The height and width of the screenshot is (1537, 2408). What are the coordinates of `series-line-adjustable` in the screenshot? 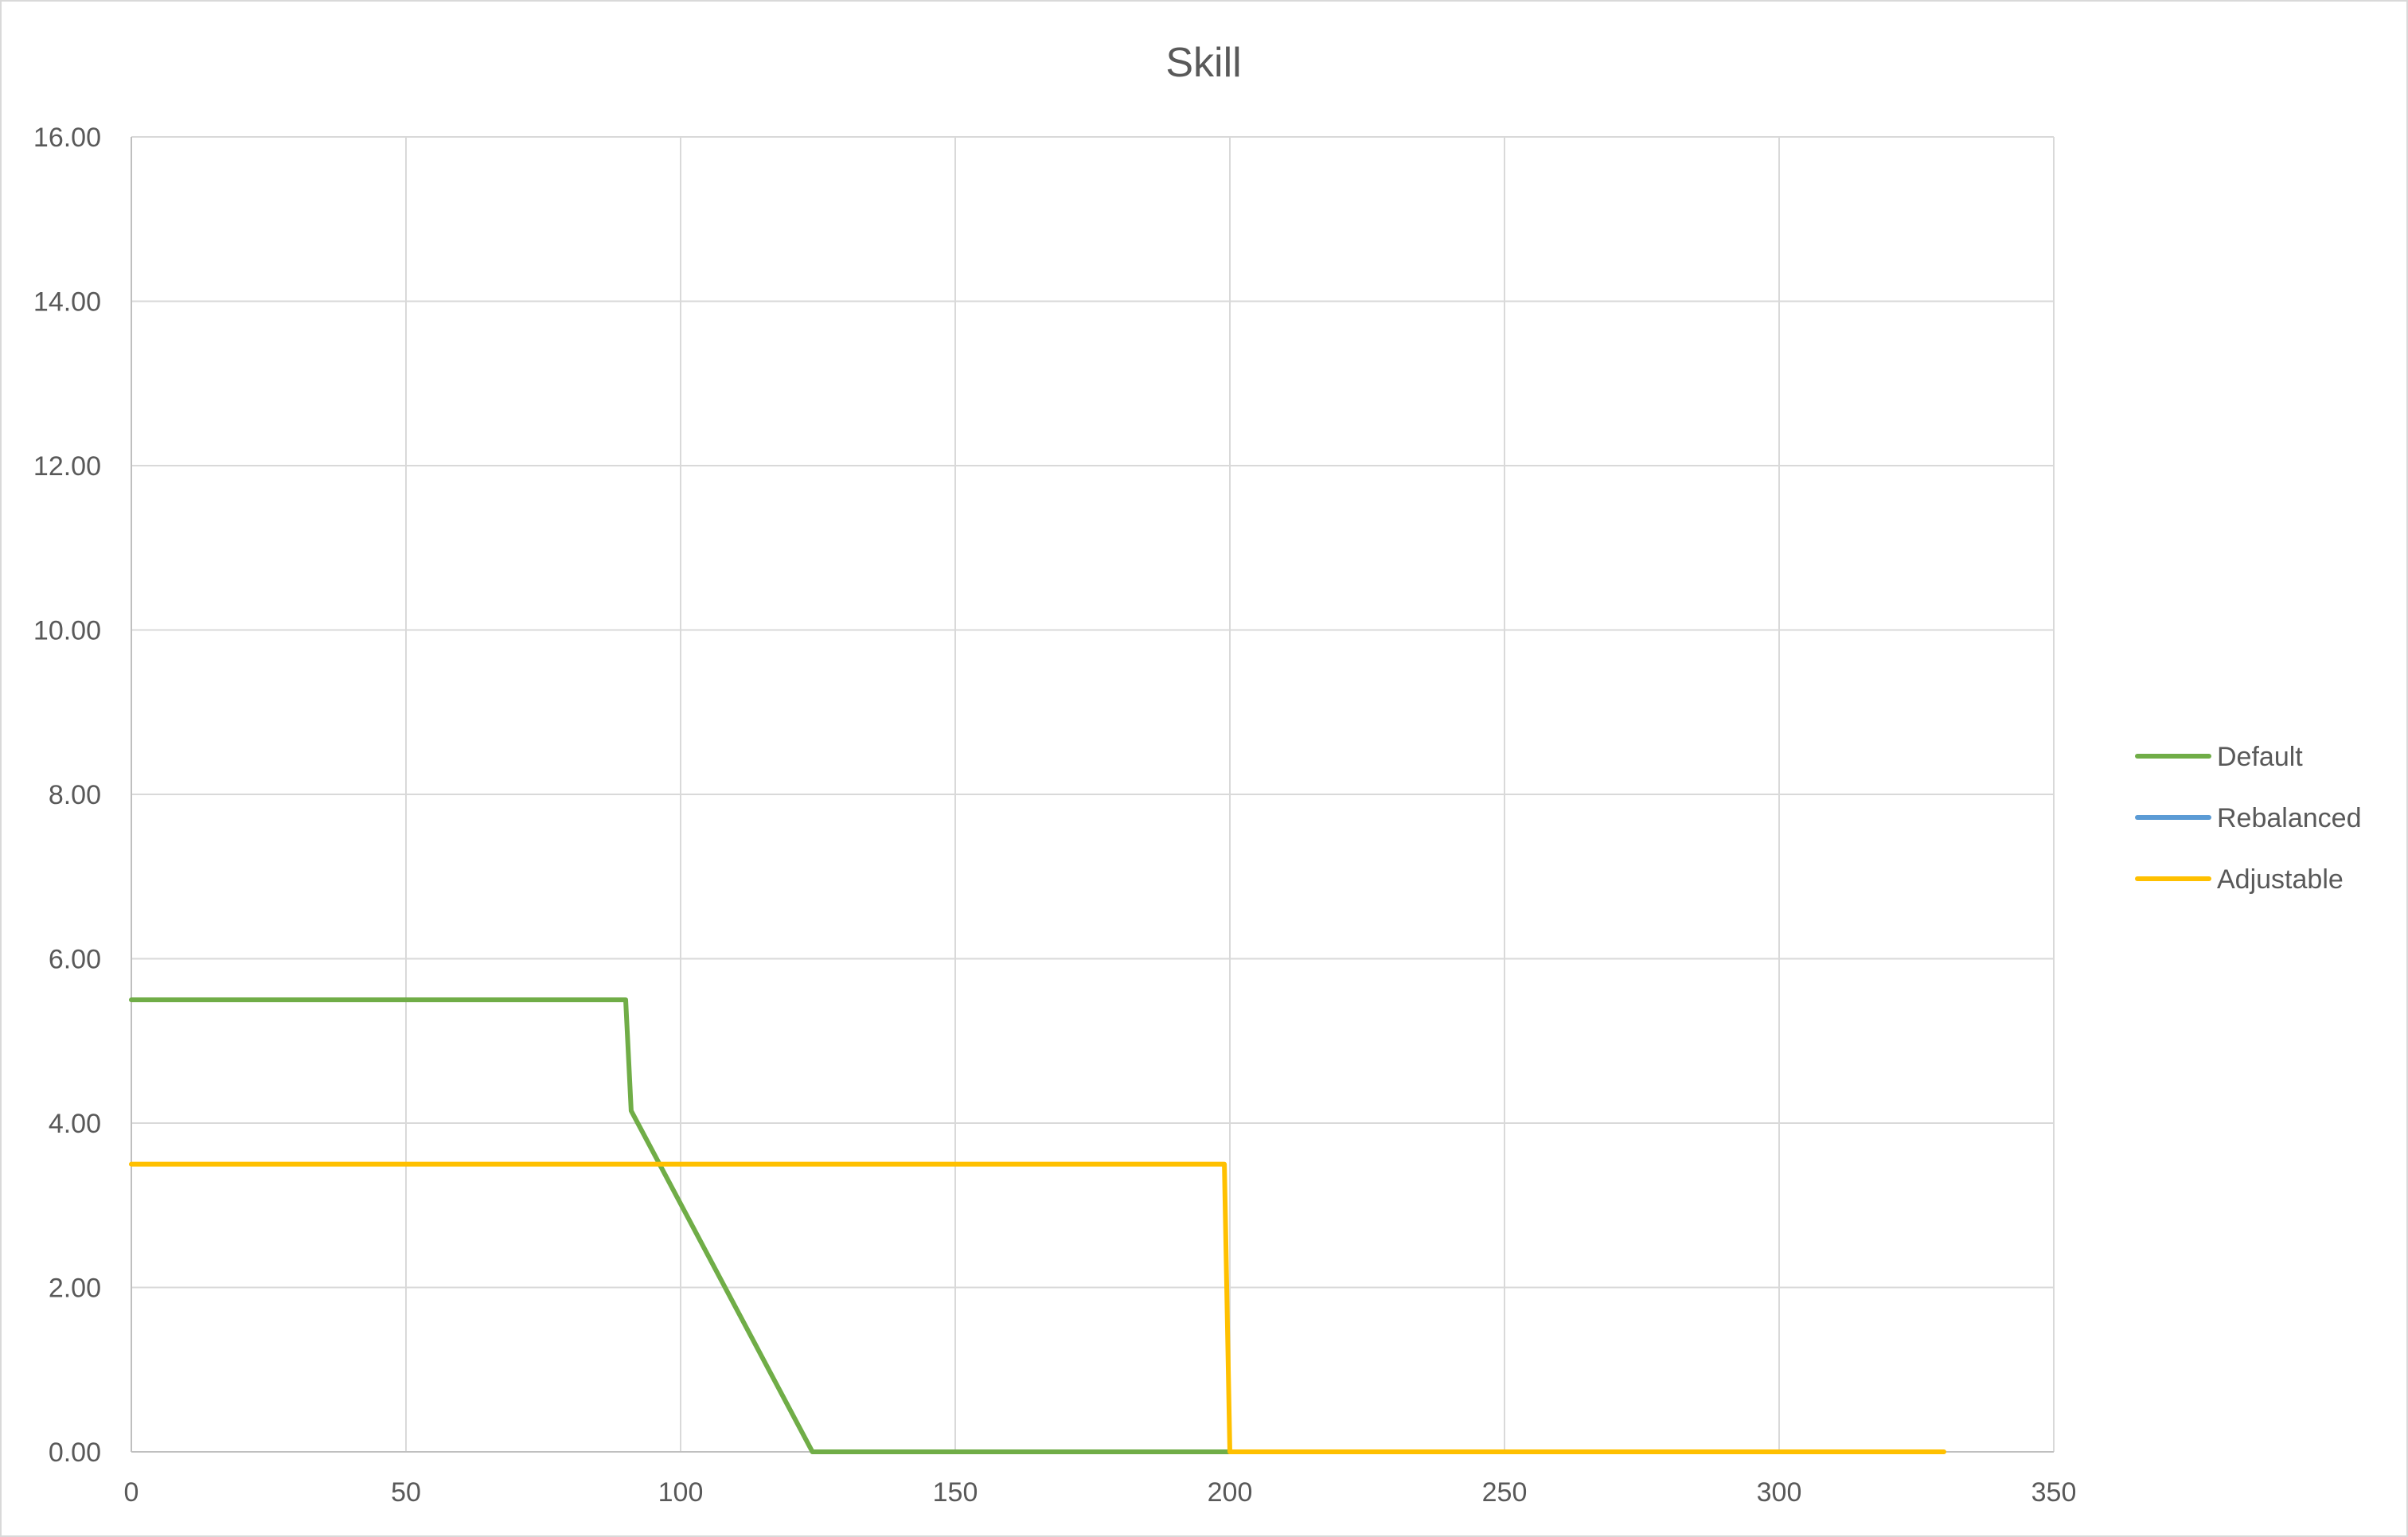 It's located at (1037, 1307).